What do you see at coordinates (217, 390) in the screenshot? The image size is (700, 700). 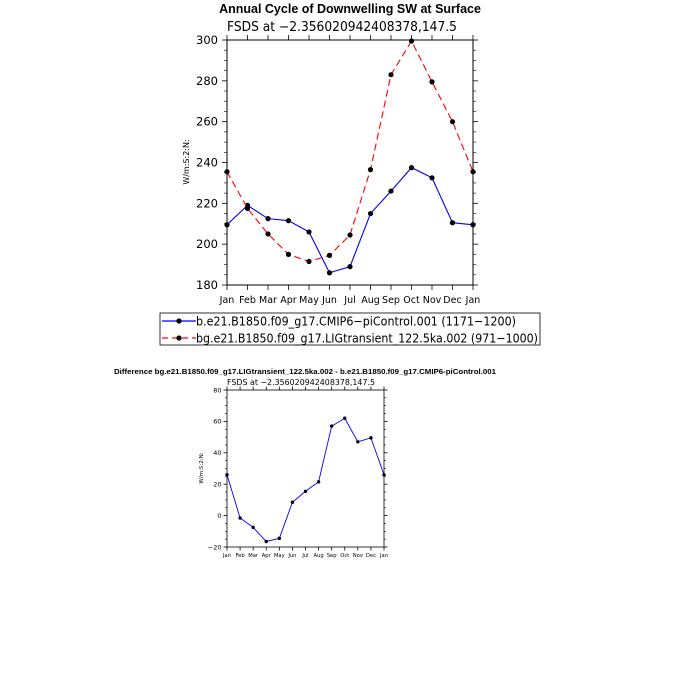 I see `y-tick-label: 80` at bounding box center [217, 390].